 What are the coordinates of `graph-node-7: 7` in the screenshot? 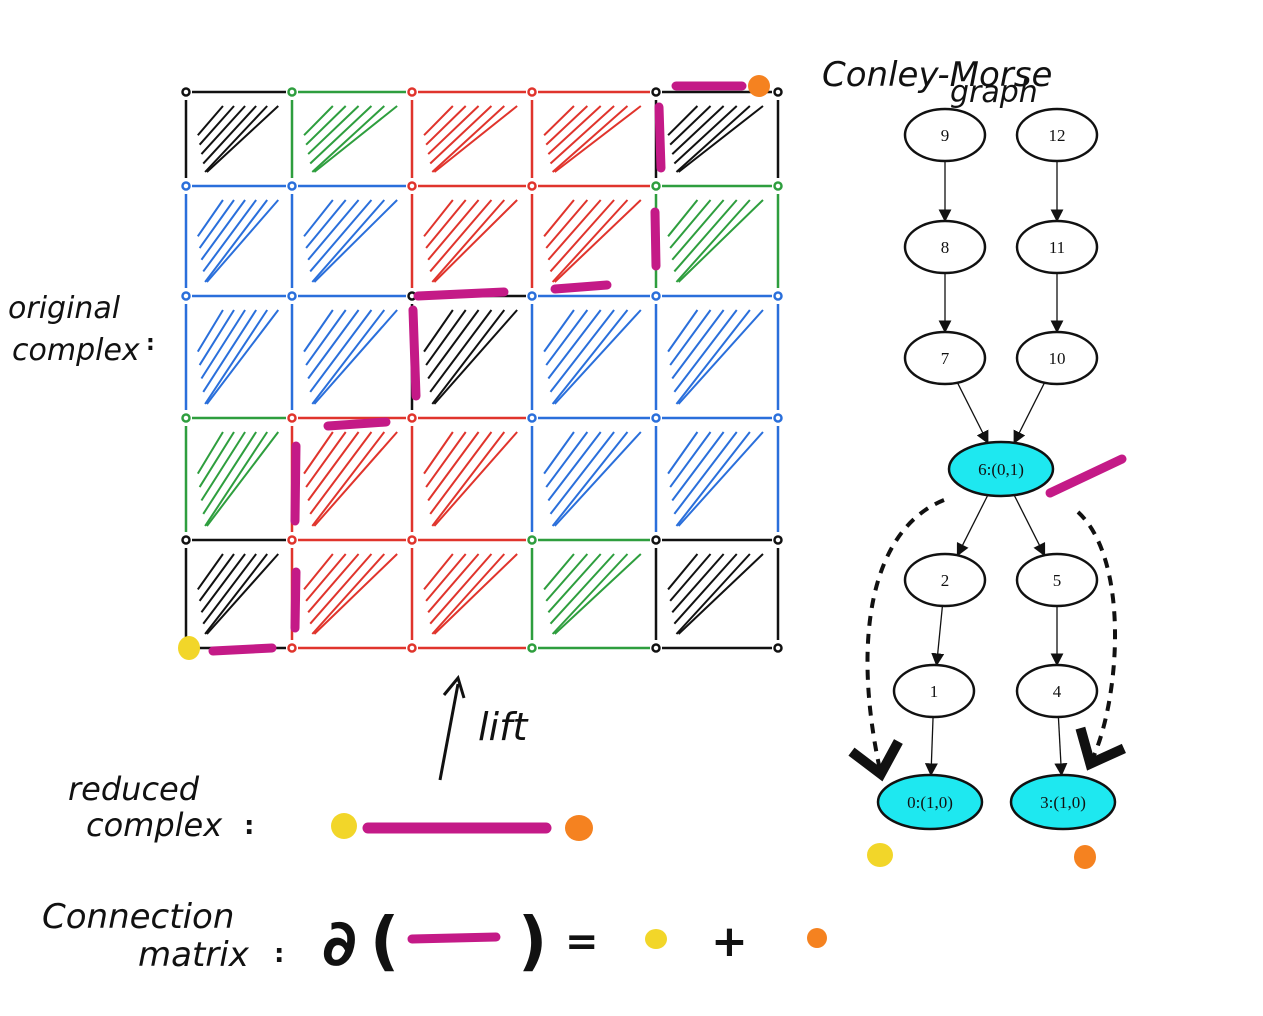 It's located at (945, 358).